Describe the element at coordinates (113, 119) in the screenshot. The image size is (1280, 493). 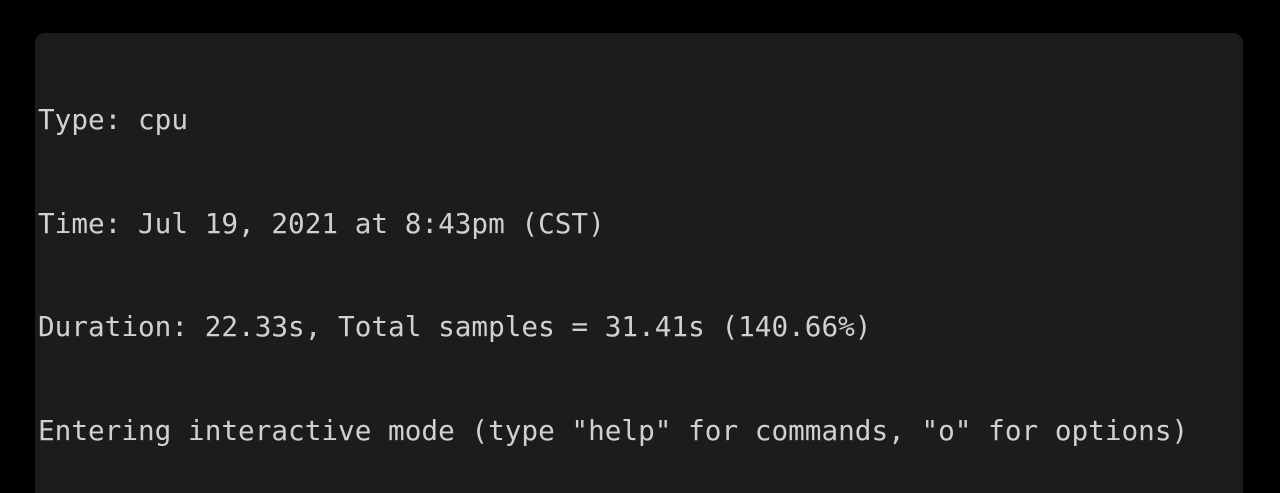
I see `terminal-line-profile-type: Type: cpu` at that location.